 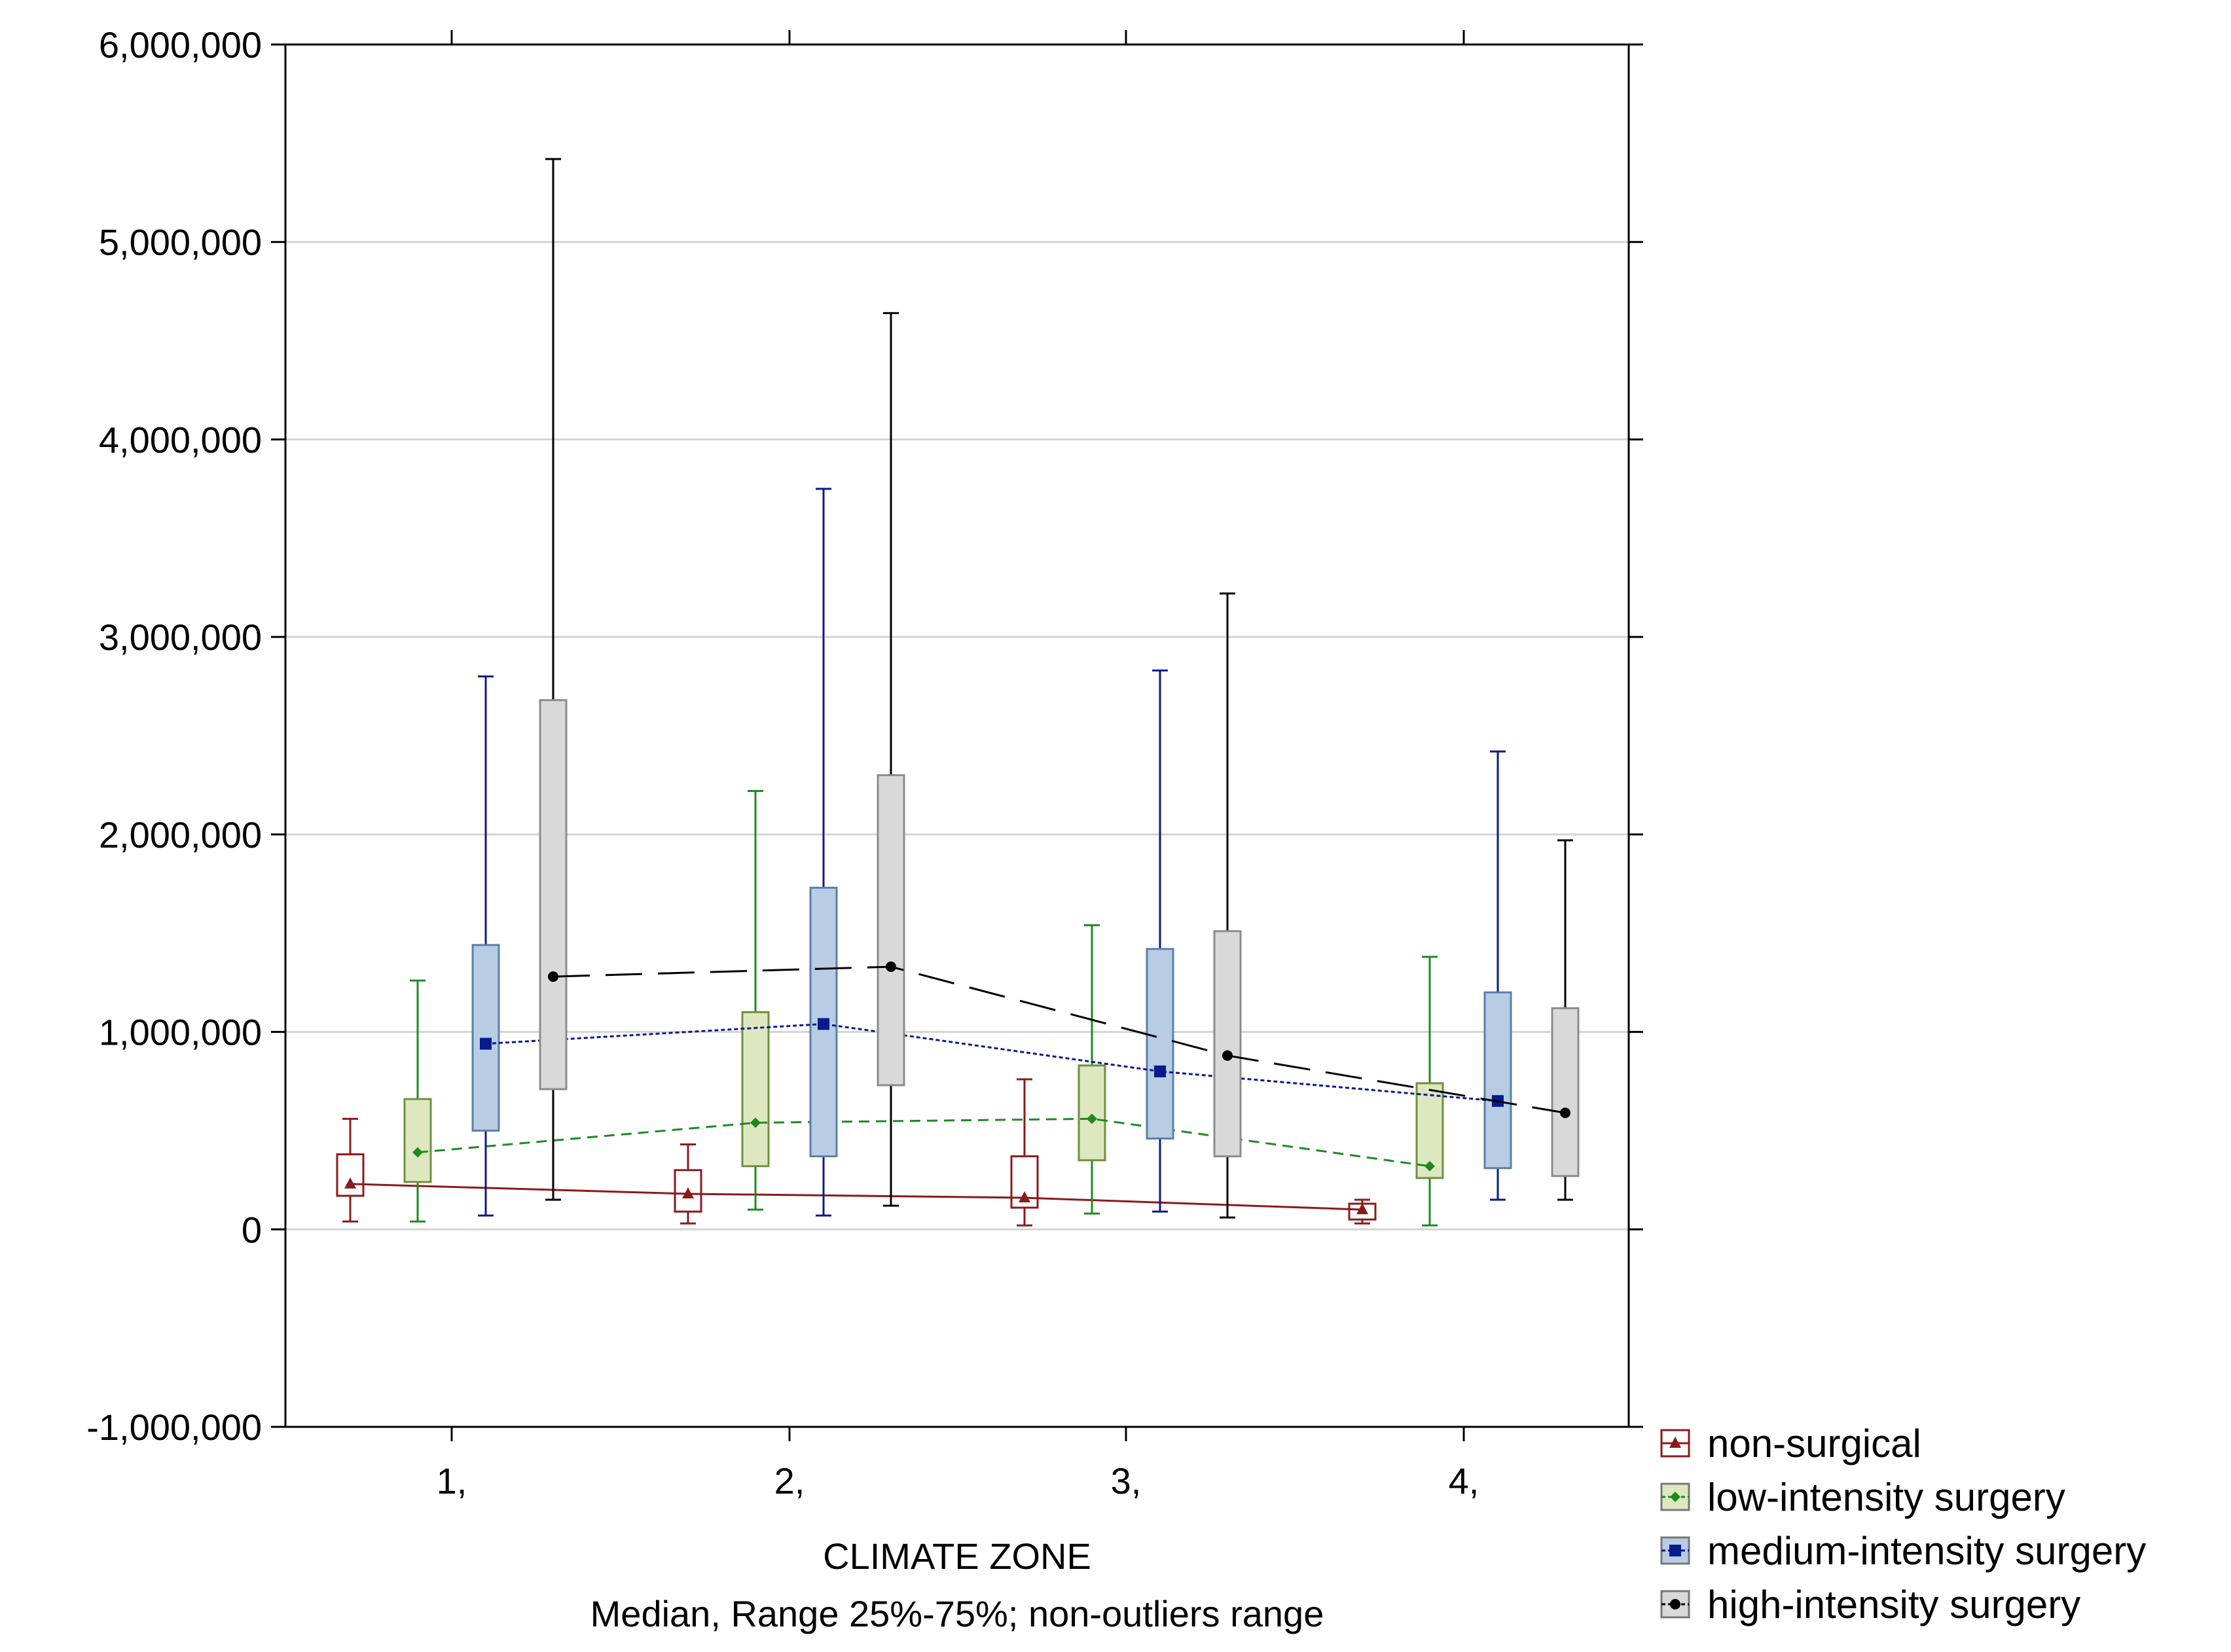 I want to click on series-non-surgical, so click(x=856, y=1152).